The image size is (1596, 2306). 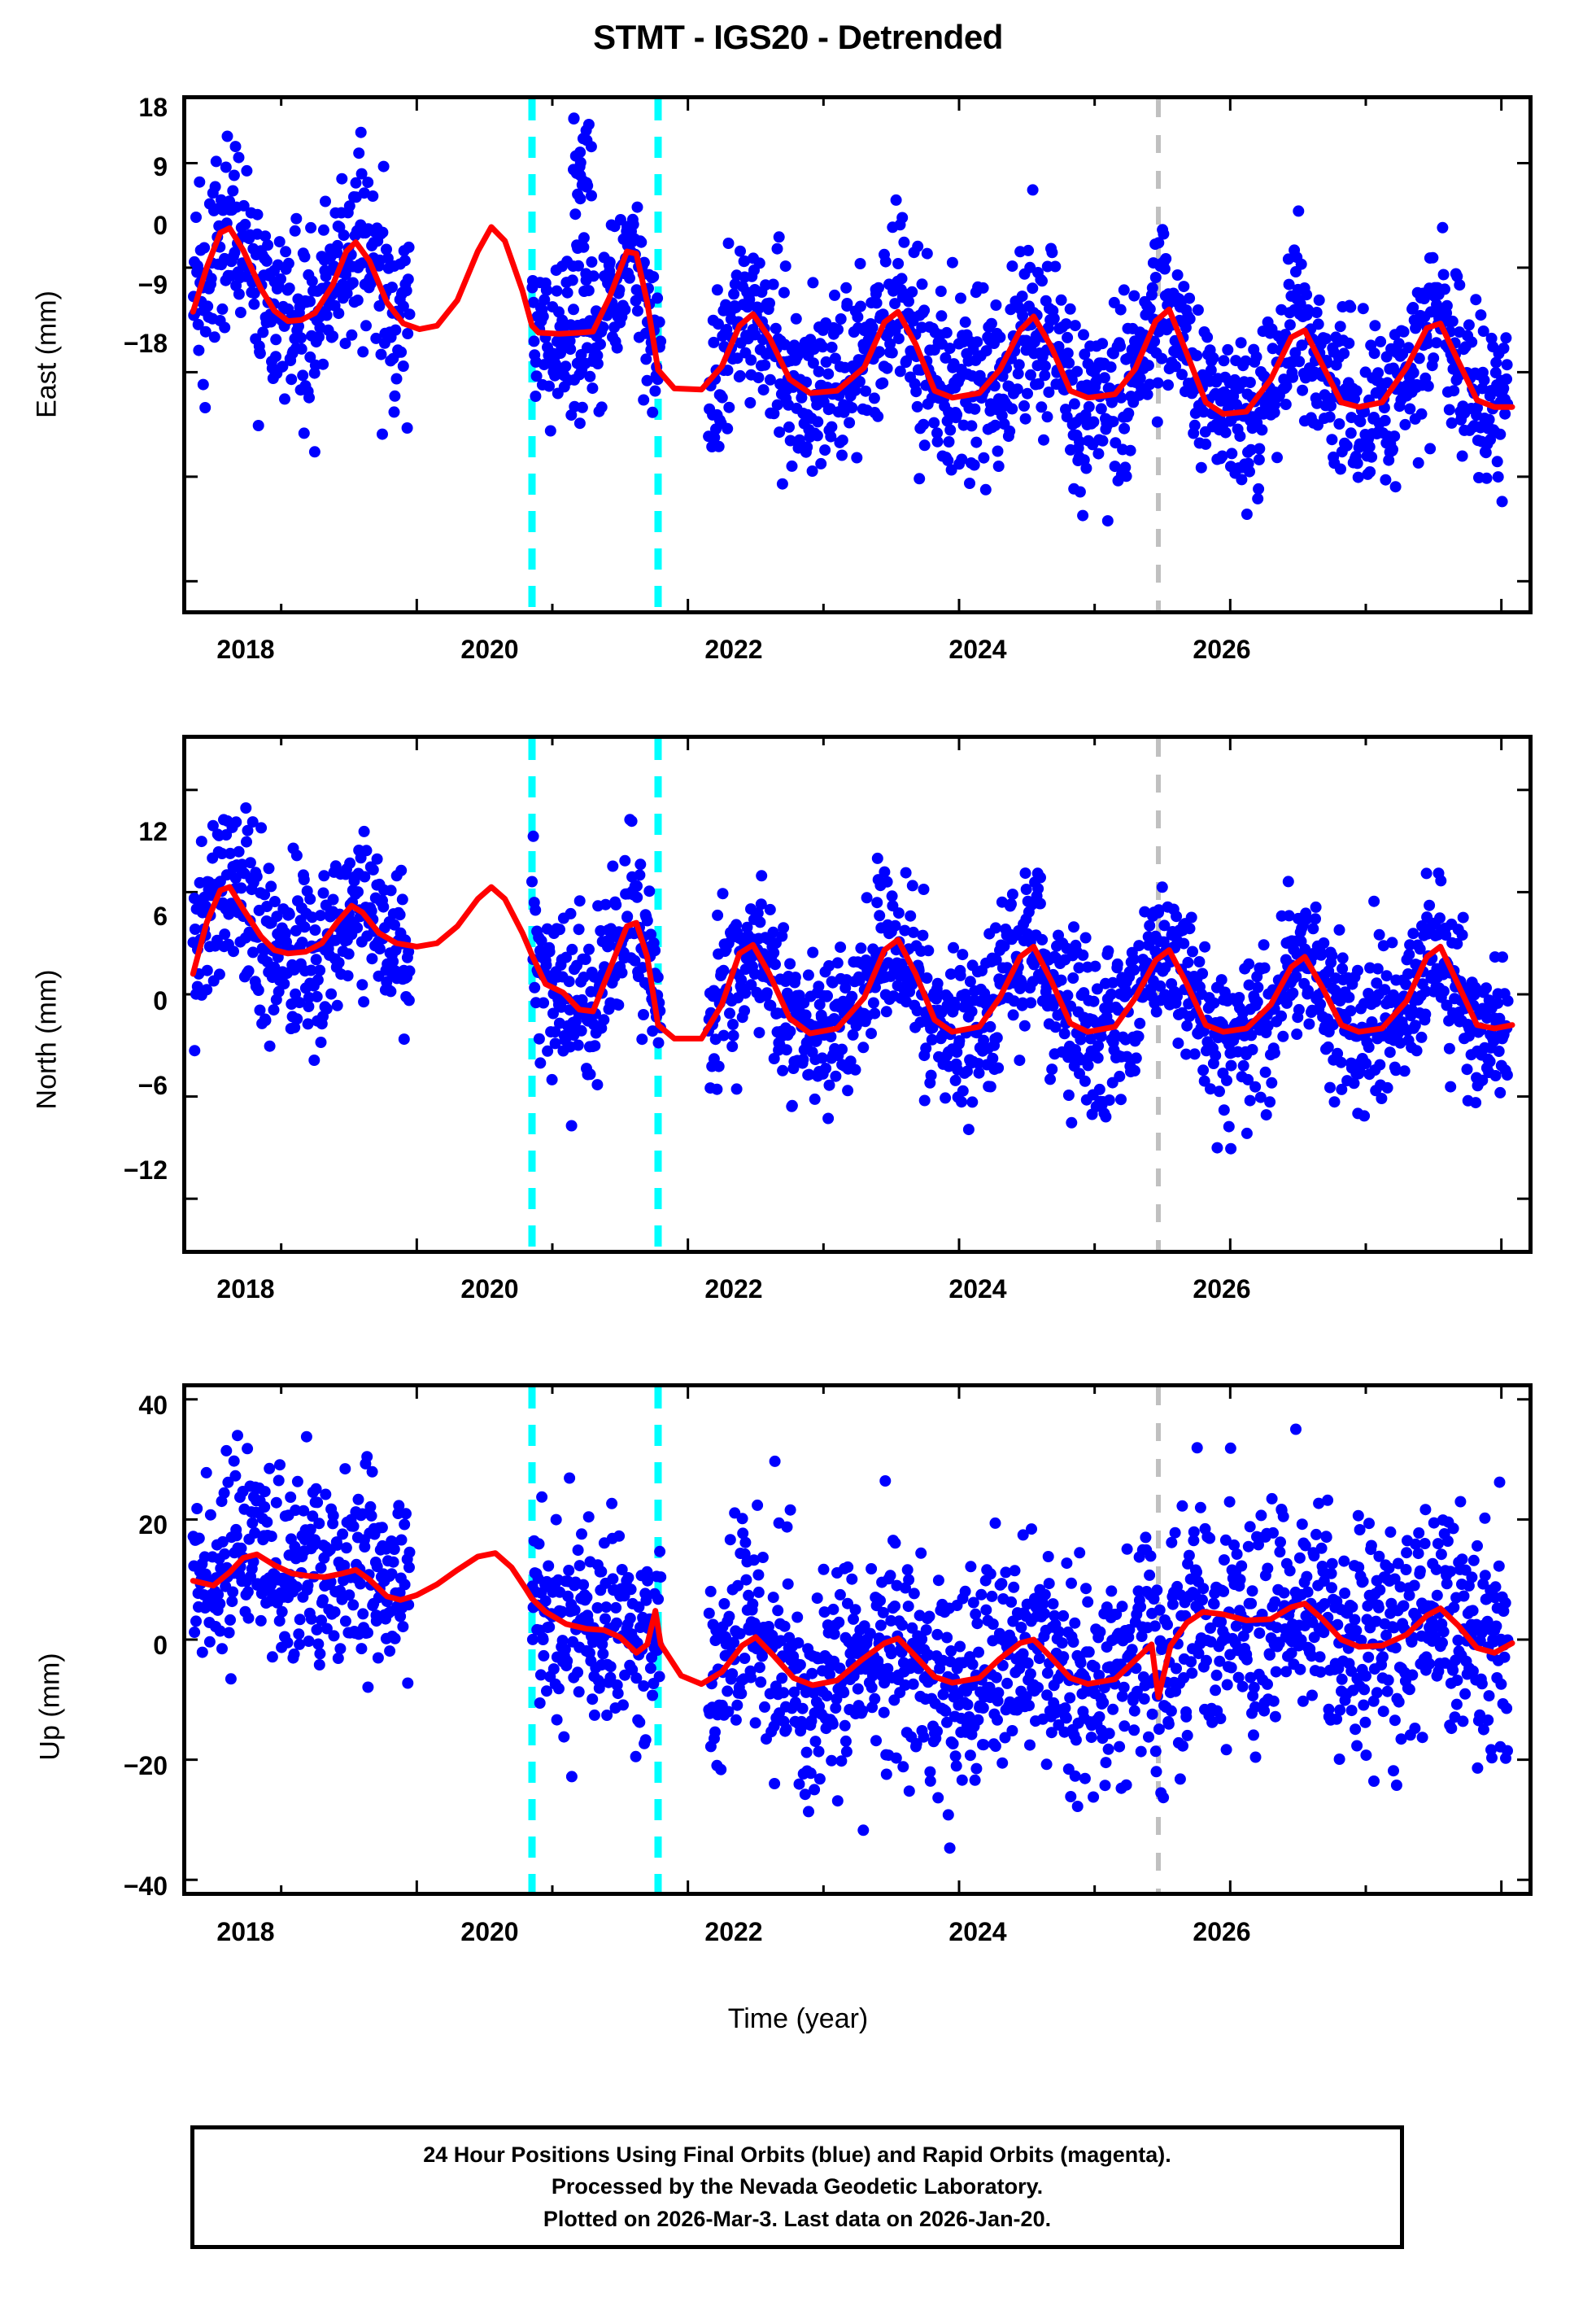 What do you see at coordinates (160, 166) in the screenshot?
I see `ytick-east-1: 9` at bounding box center [160, 166].